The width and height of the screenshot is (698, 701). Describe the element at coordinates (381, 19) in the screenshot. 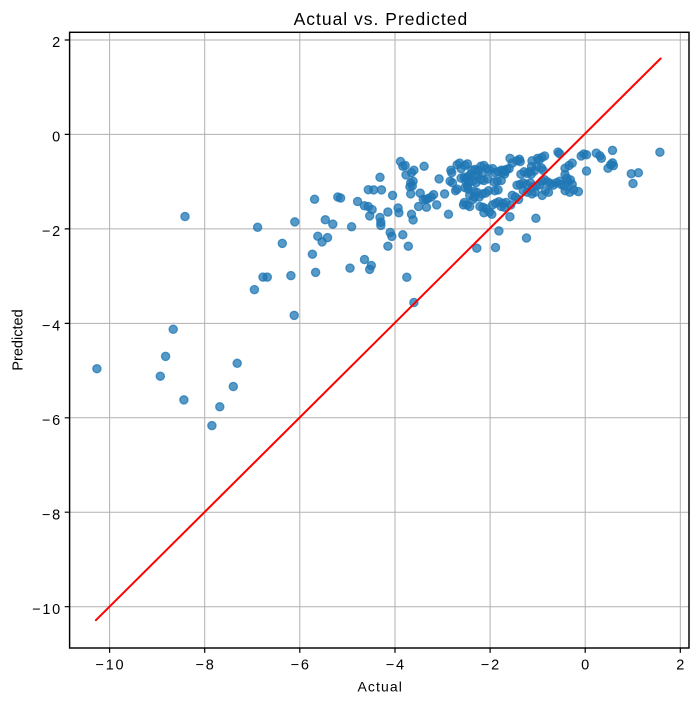

I see `svg-text: Actual vs. Predicted` at that location.